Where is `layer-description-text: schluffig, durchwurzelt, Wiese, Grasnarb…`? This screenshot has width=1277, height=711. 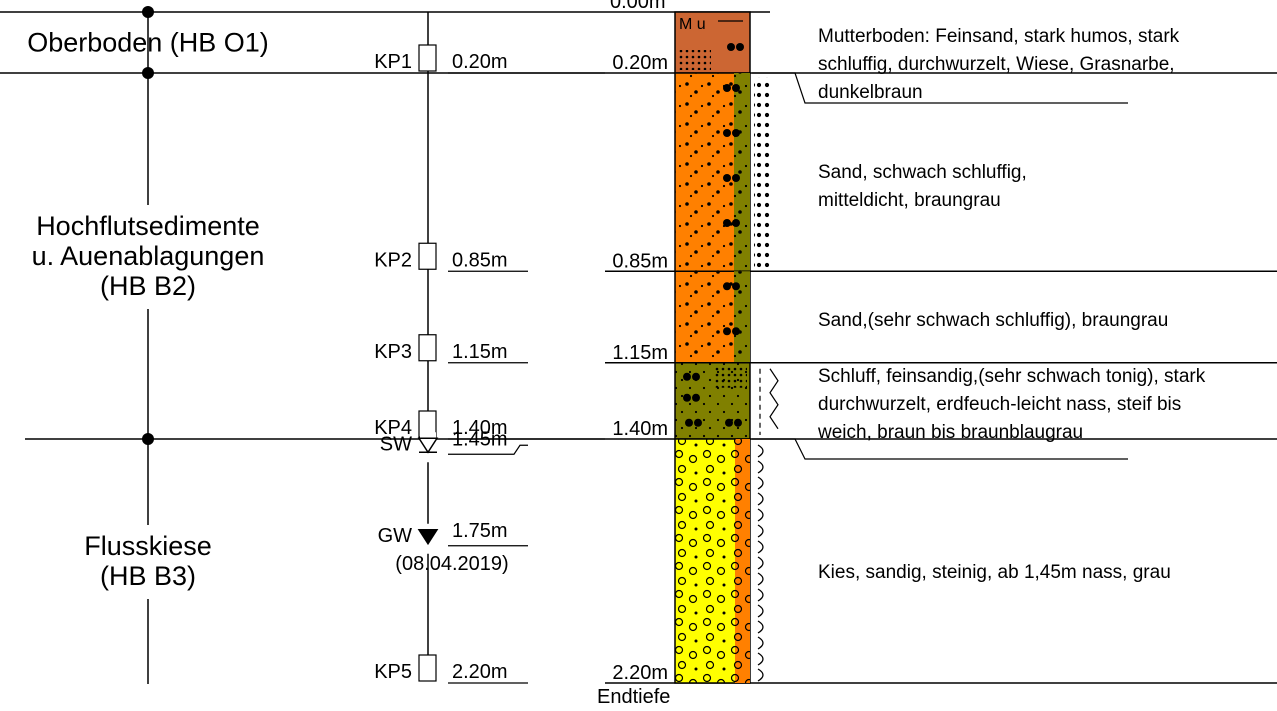
layer-description-text: schluffig, durchwurzelt, Wiese, Grasnarb… is located at coordinates (996, 64).